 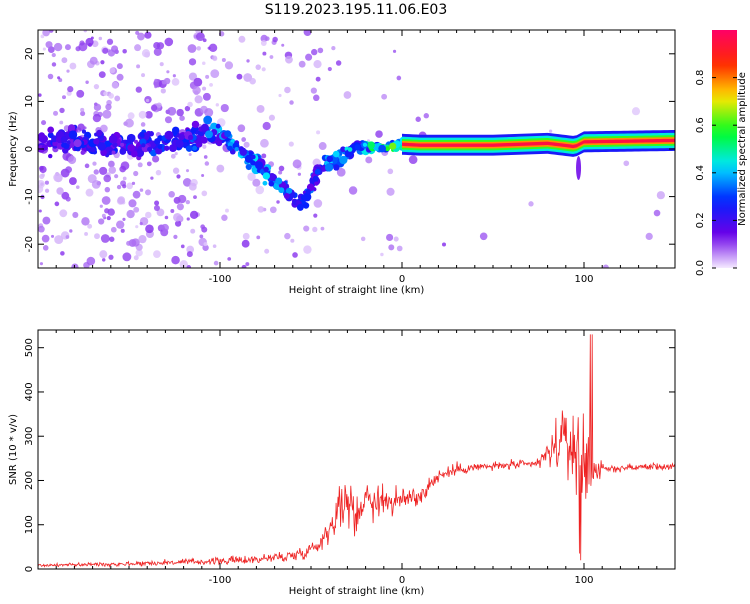 What do you see at coordinates (700, 268) in the screenshot?
I see `colorbar-tick-label: 0.0` at bounding box center [700, 268].